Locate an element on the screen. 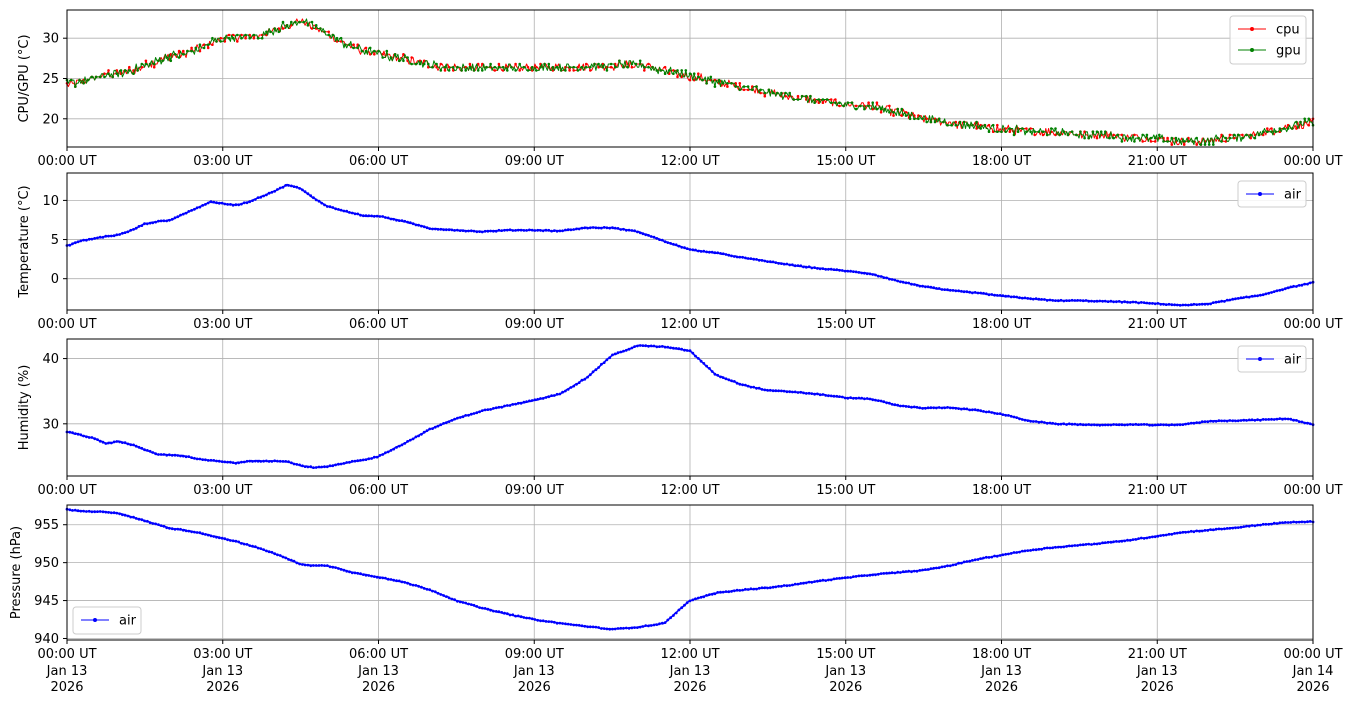 The width and height of the screenshot is (1354, 707). x-tick-label: 18:00 UT is located at coordinates (1001, 654).